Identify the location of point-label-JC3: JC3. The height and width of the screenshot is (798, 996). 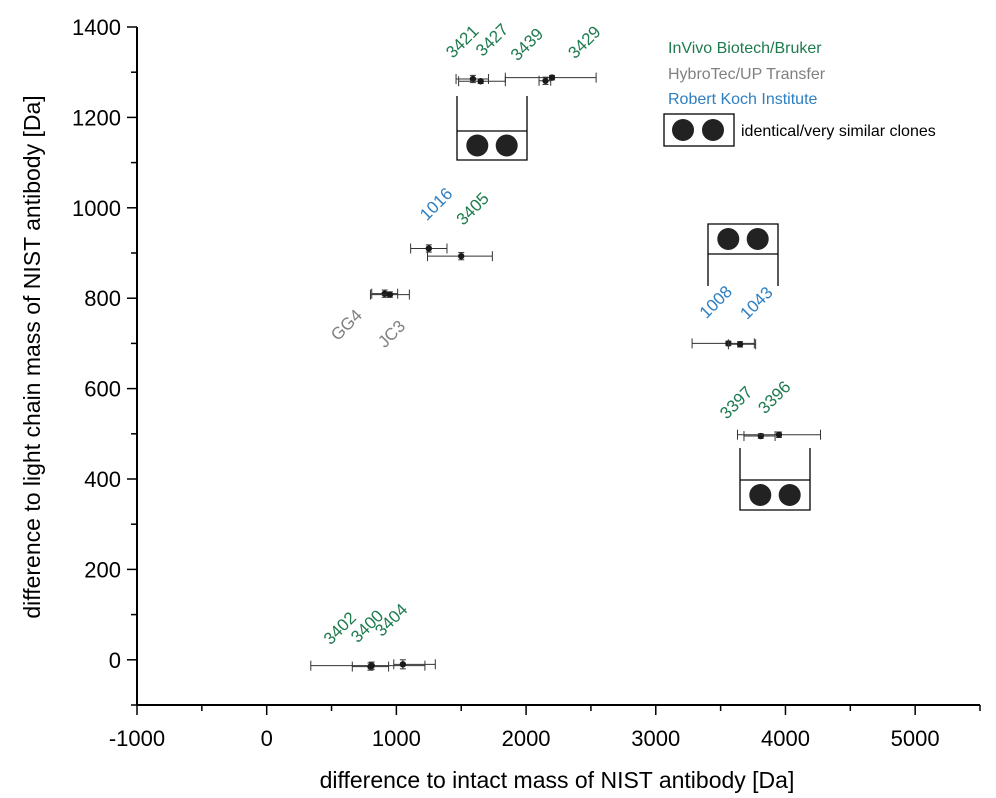
(391, 334).